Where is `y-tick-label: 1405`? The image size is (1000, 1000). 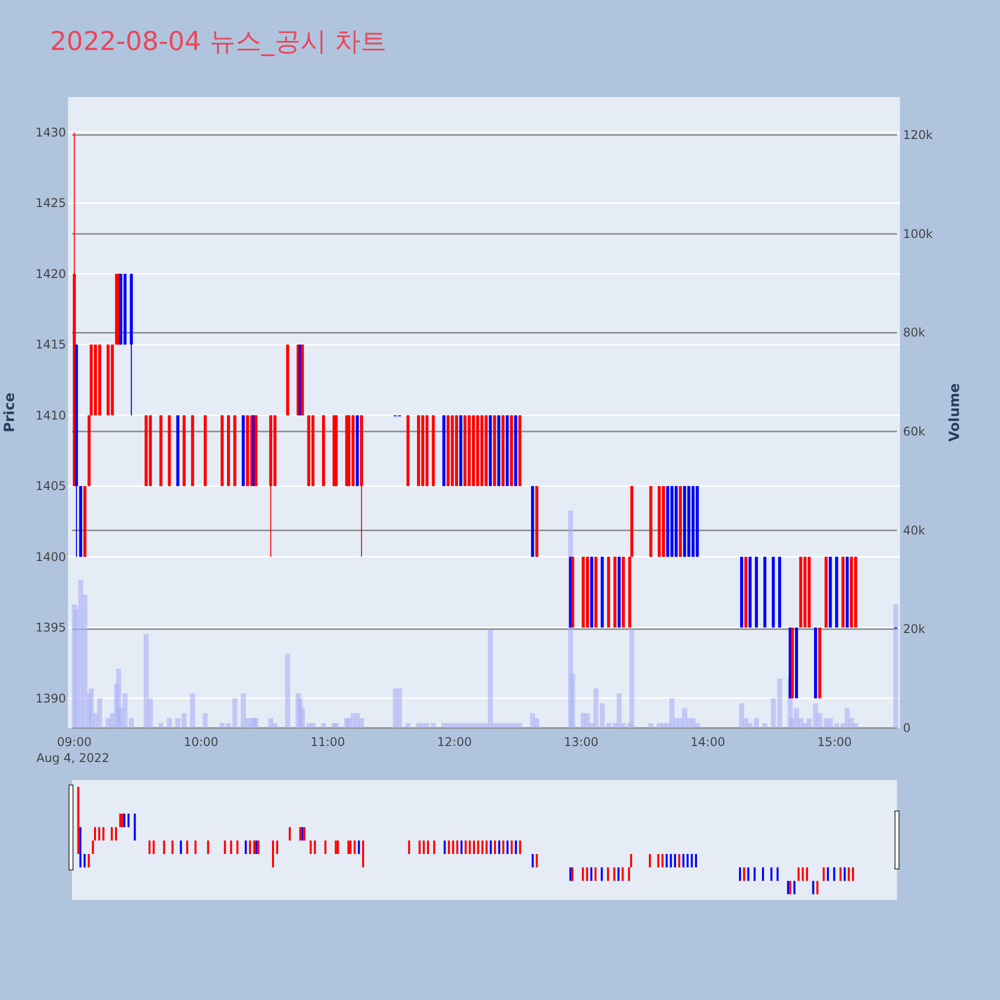 y-tick-label: 1405 is located at coordinates (50, 486).